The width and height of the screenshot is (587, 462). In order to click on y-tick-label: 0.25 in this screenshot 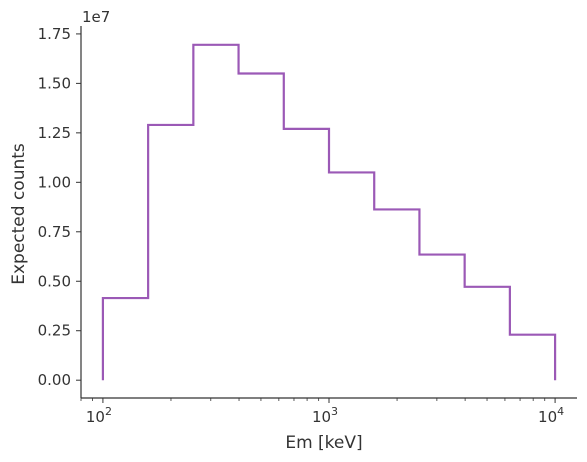, I will do `click(54, 331)`.